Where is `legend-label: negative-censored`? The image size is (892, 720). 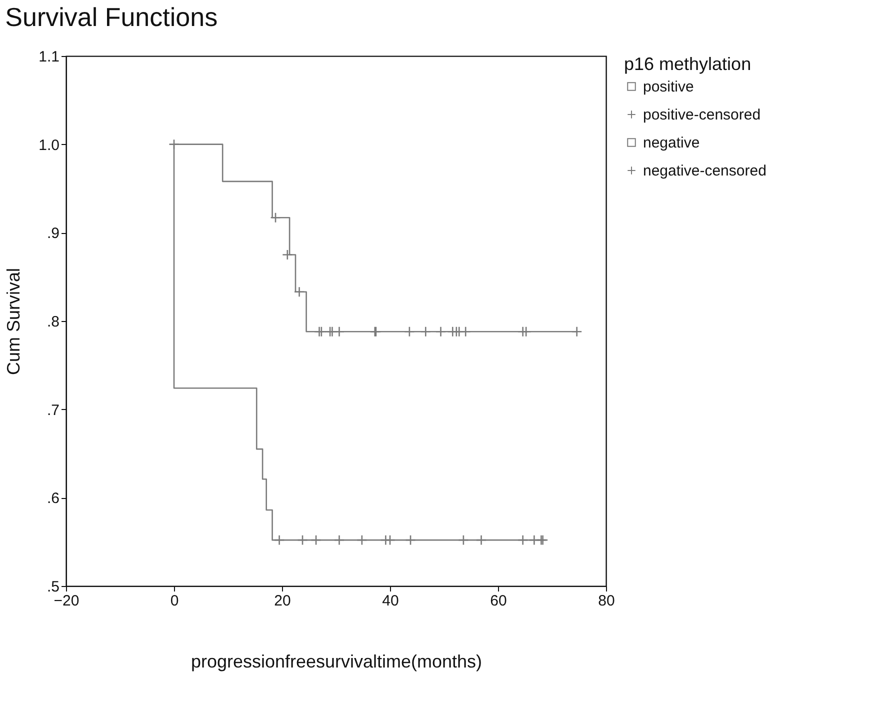
legend-label: negative-censored is located at coordinates (704, 171).